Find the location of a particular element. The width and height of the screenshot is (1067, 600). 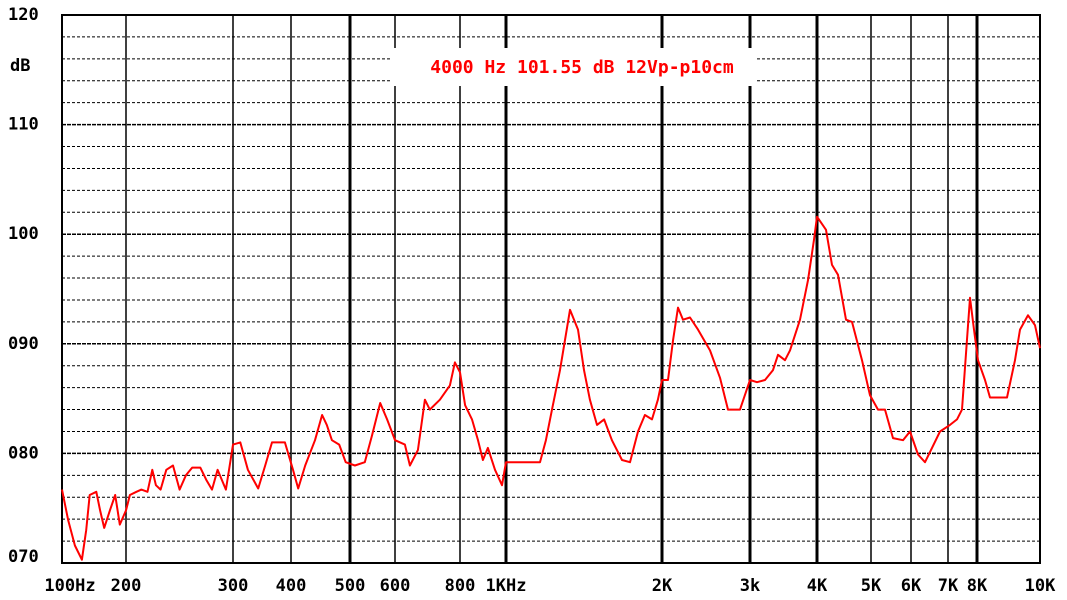

y-tick-label: 070 is located at coordinates (23, 557).